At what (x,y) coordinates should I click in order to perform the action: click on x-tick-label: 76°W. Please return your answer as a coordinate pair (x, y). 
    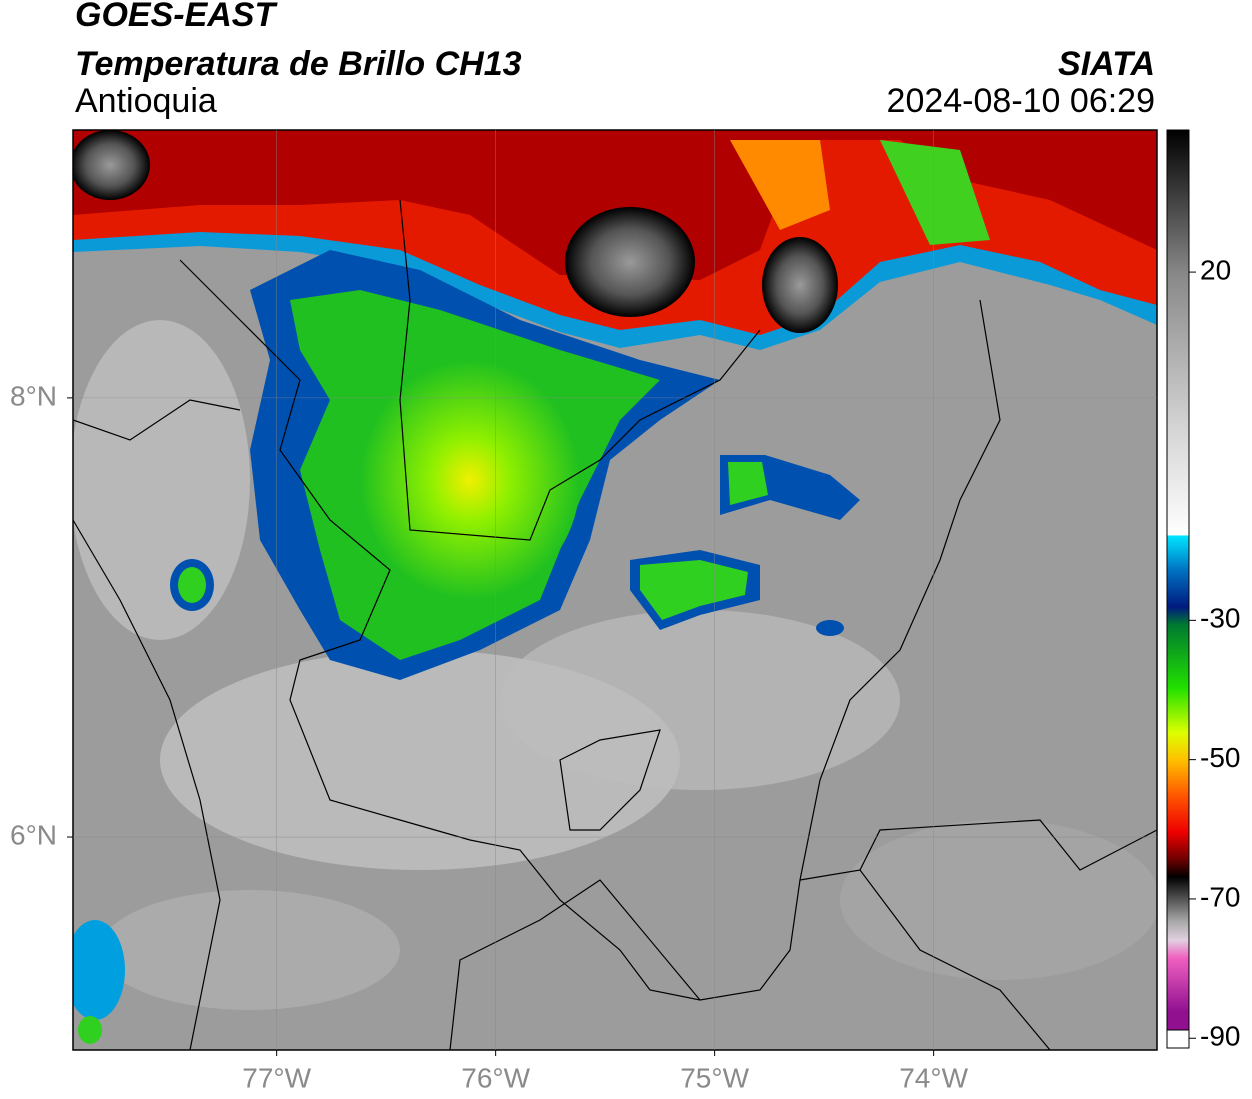
    Looking at the image, I should click on (495, 1077).